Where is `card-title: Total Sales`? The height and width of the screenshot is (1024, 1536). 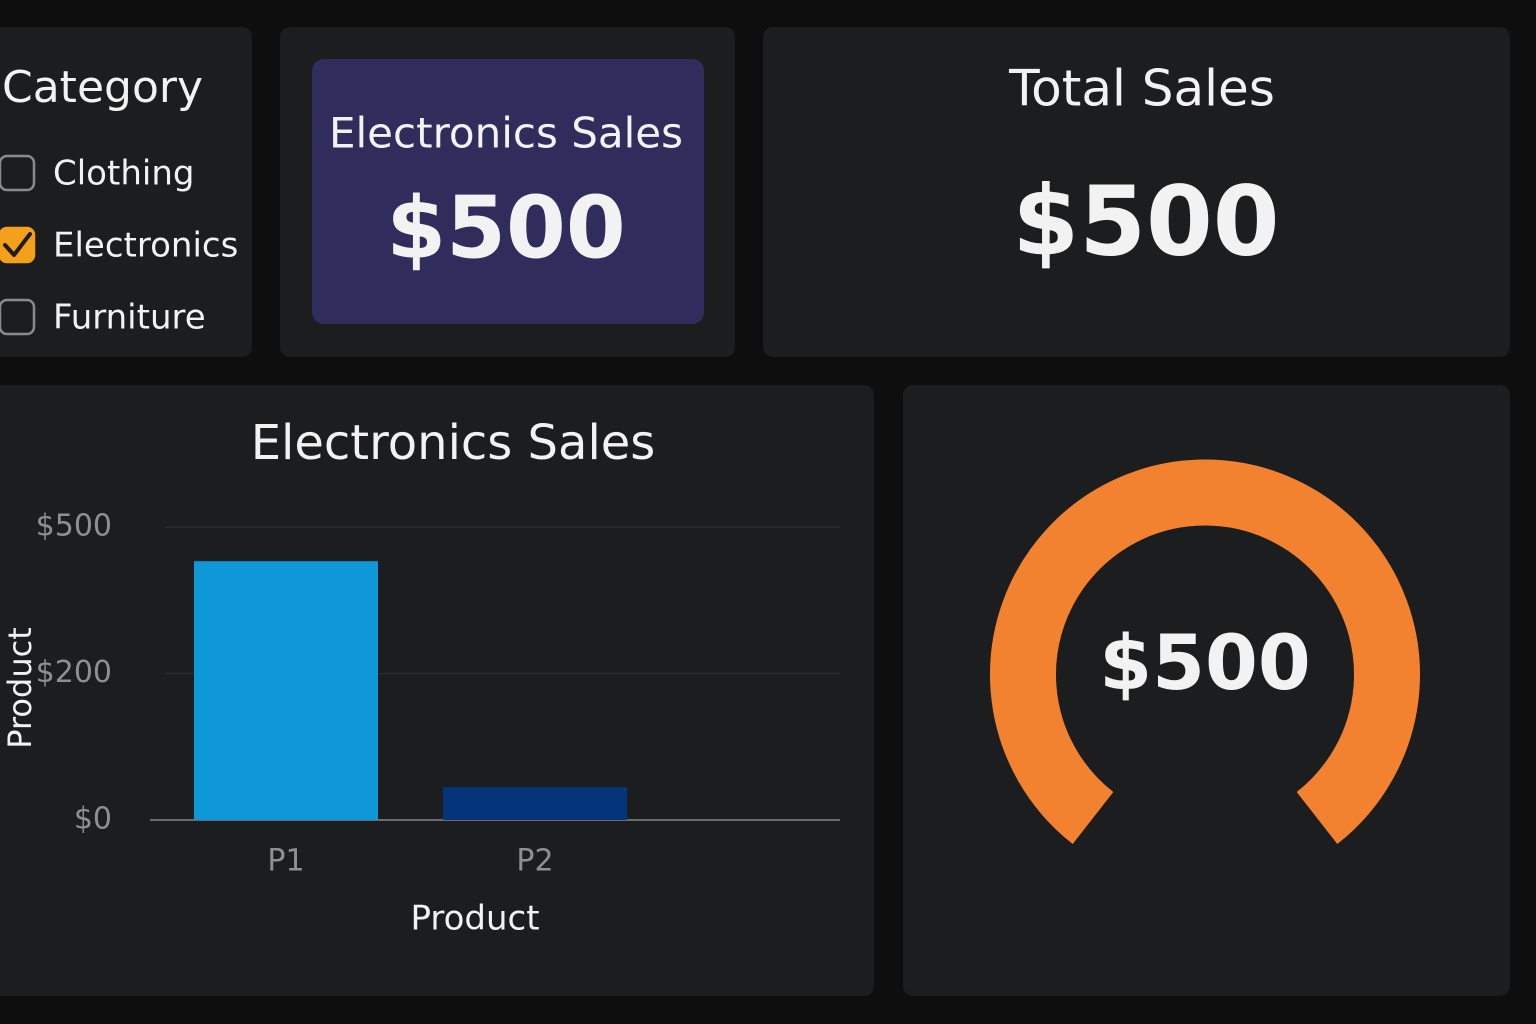 card-title: Total Sales is located at coordinates (1141, 89).